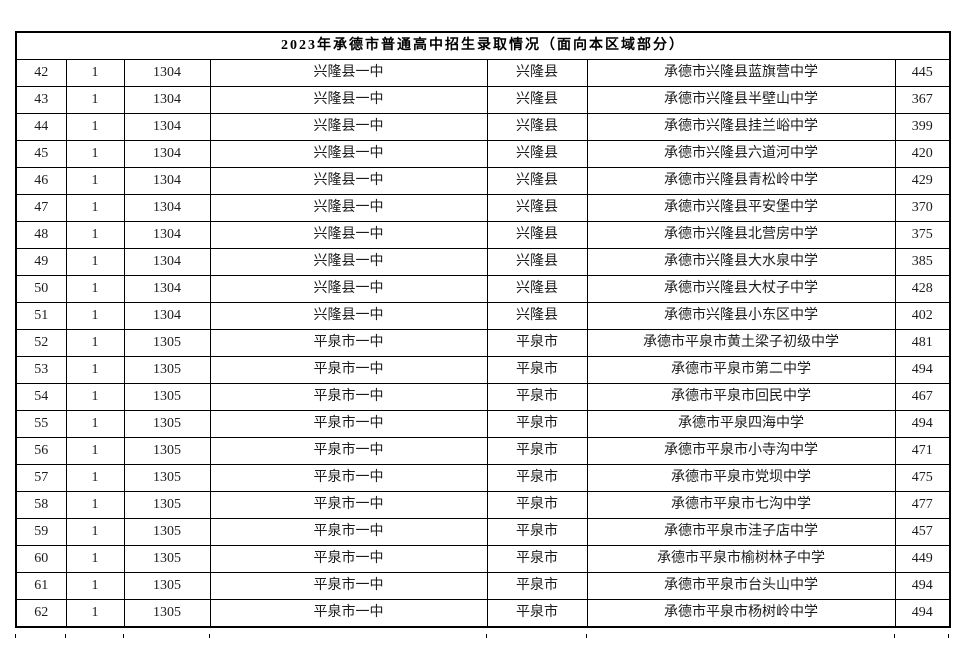 This screenshot has height=657, width=970. Describe the element at coordinates (483, 45) in the screenshot. I see `title-row: 2023年承德市普通高中招生录取情况（面向本区域部分）` at that location.